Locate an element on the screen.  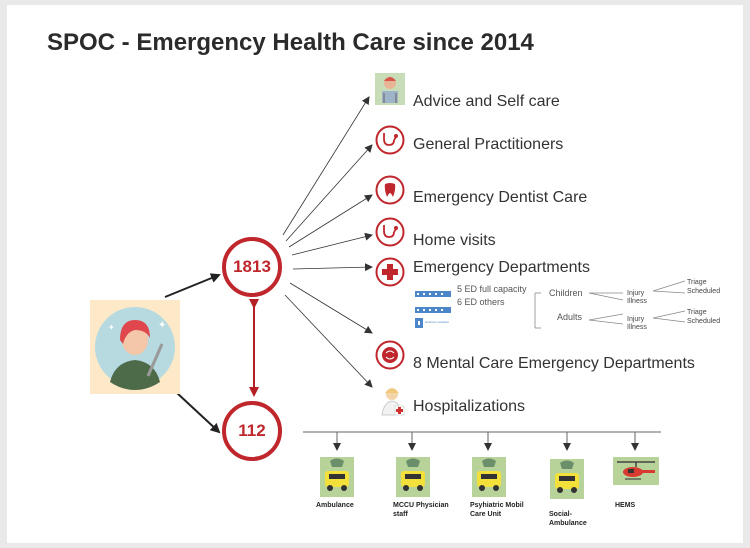
ed-adults-illness: Illness is located at coordinates (637, 327).